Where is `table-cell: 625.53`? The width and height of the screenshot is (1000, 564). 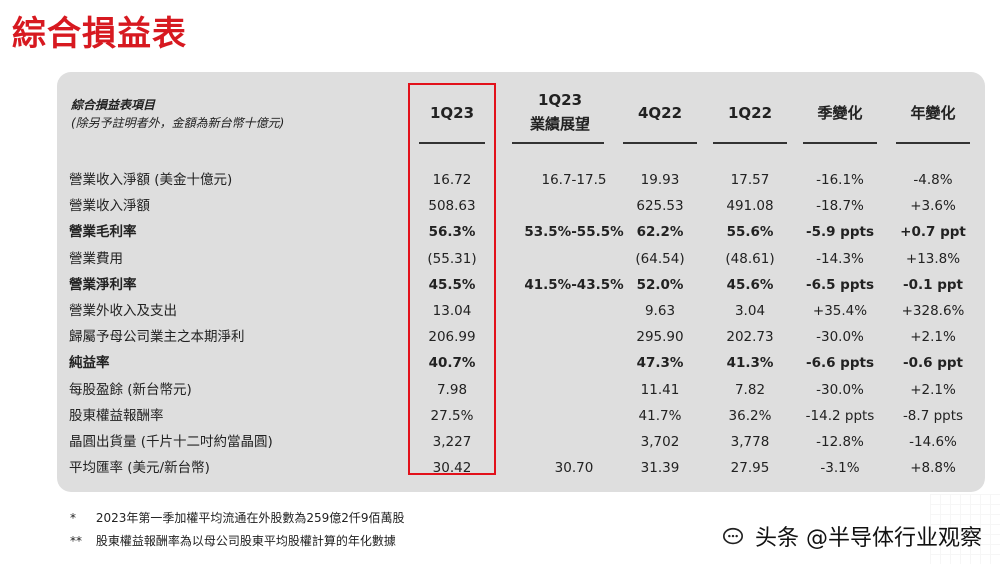
table-cell: 625.53 is located at coordinates (660, 206).